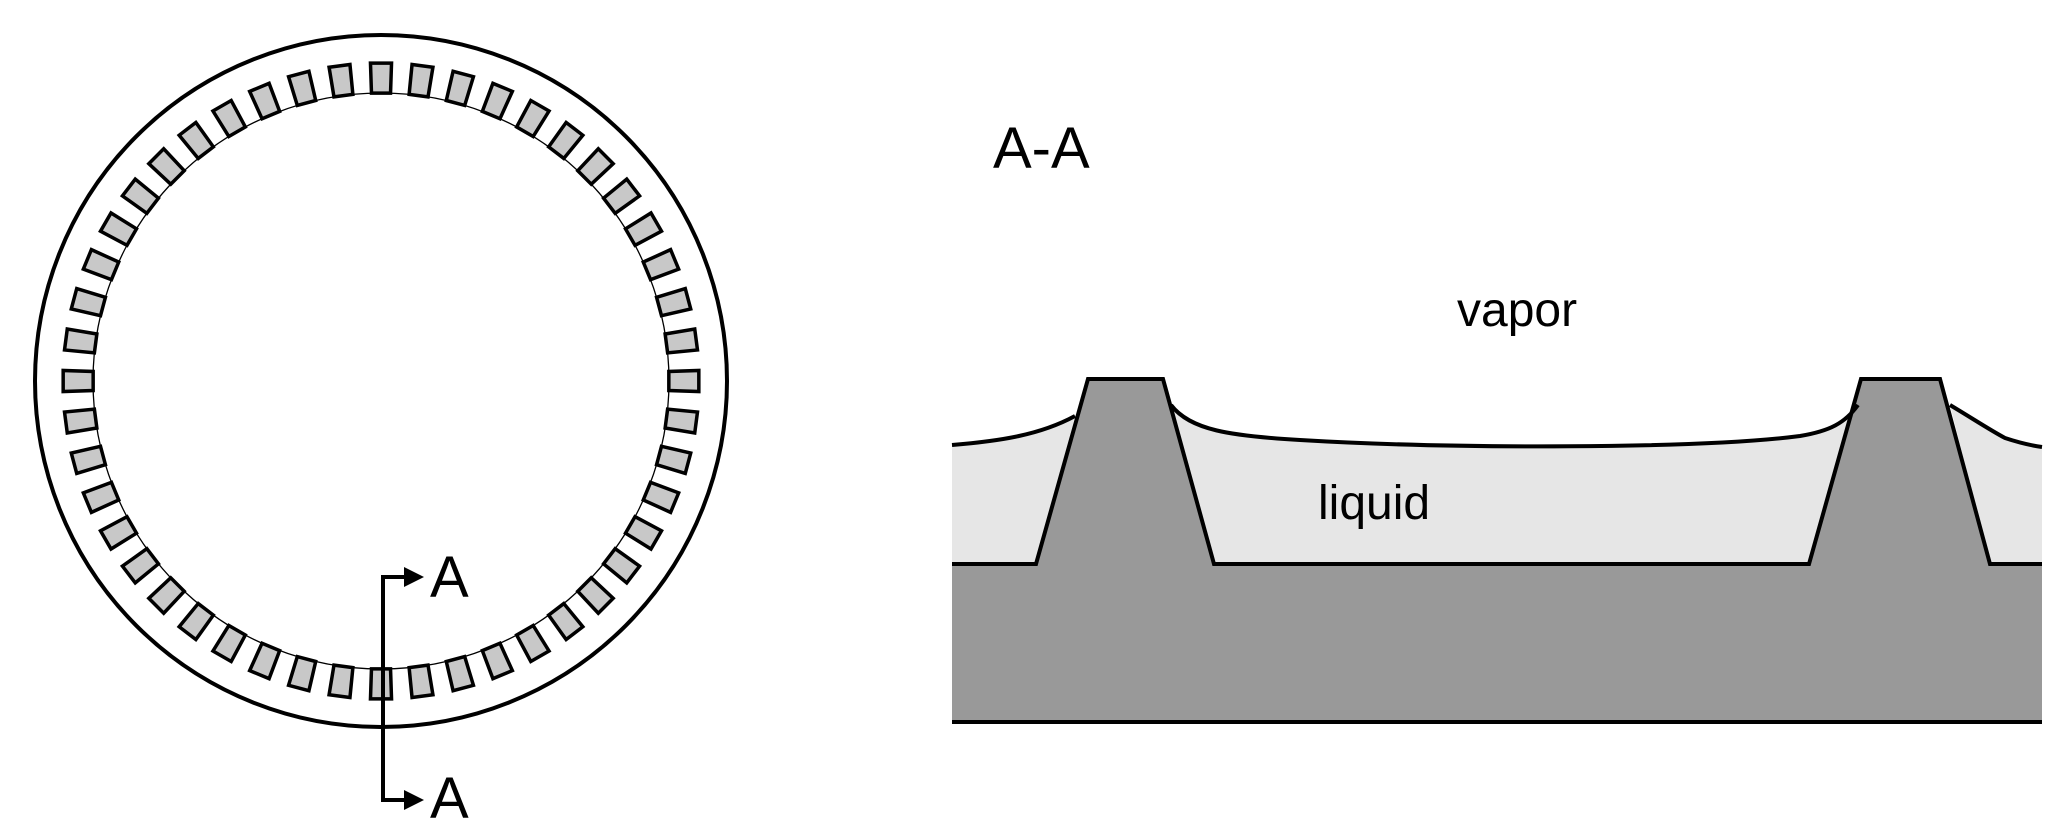 Image resolution: width=2063 pixels, height=835 pixels. I want to click on vapor-label: vapor, so click(1517, 310).